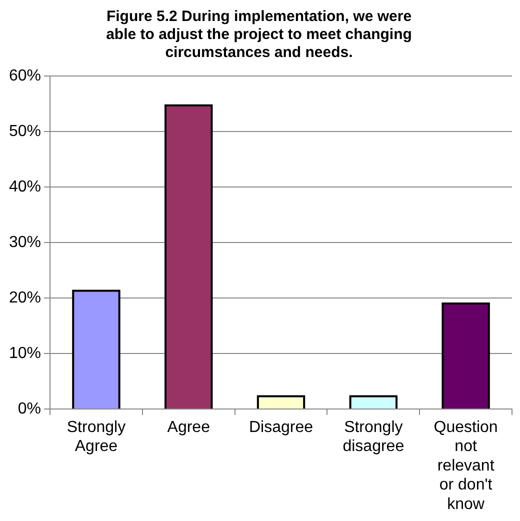 Image resolution: width=520 pixels, height=521 pixels. What do you see at coordinates (373, 437) in the screenshot?
I see `x-tick-label: Strongly disagree` at bounding box center [373, 437].